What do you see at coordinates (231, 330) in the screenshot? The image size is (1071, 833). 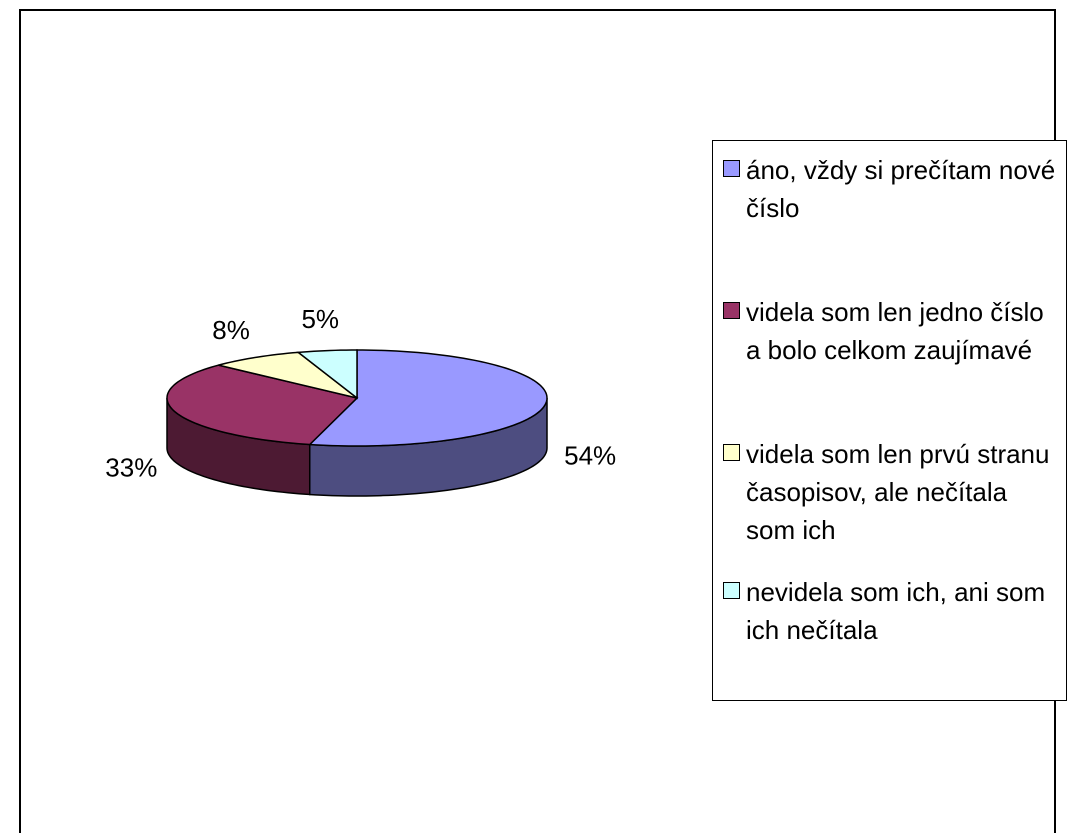 I see `data-label: 8%` at bounding box center [231, 330].